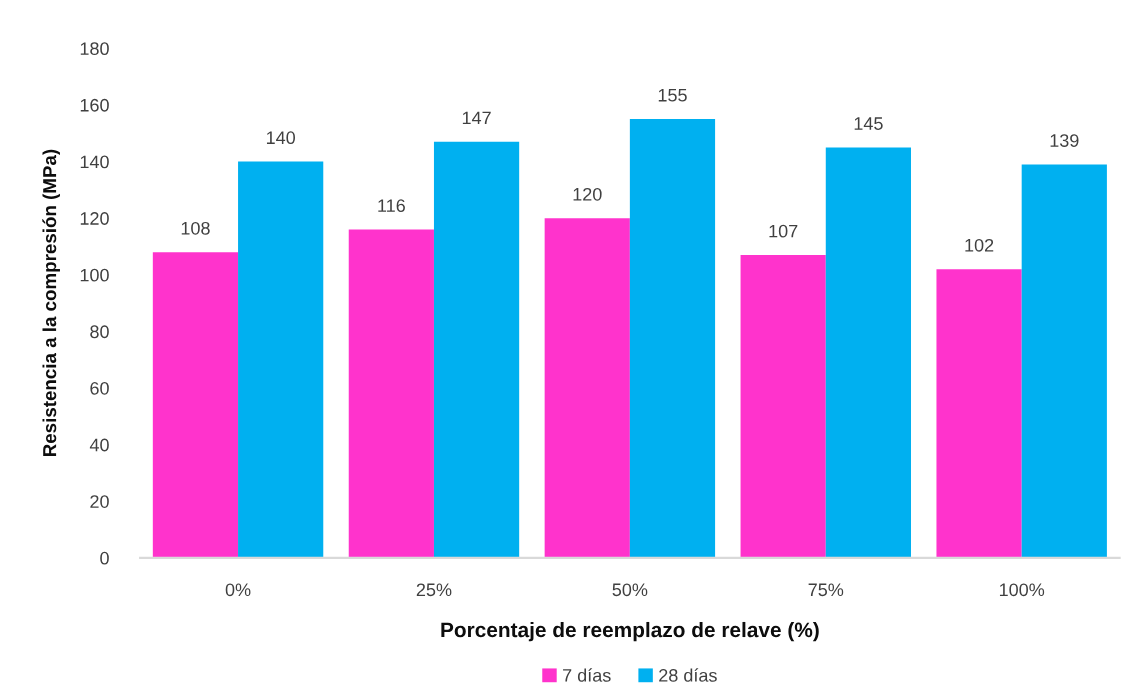 Image resolution: width=1139 pixels, height=700 pixels. Describe the element at coordinates (434, 590) in the screenshot. I see `x-tick-label: 25%` at that location.